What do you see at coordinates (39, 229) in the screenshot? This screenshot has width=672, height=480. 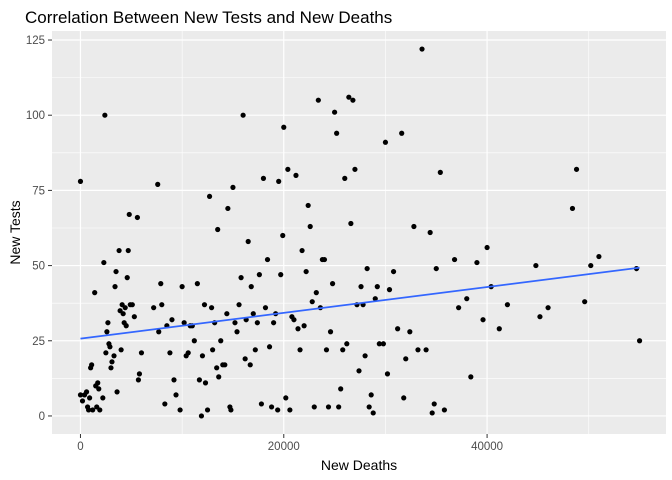 I see `y-axis-ticks: 0 25 50 75 100 125` at bounding box center [39, 229].